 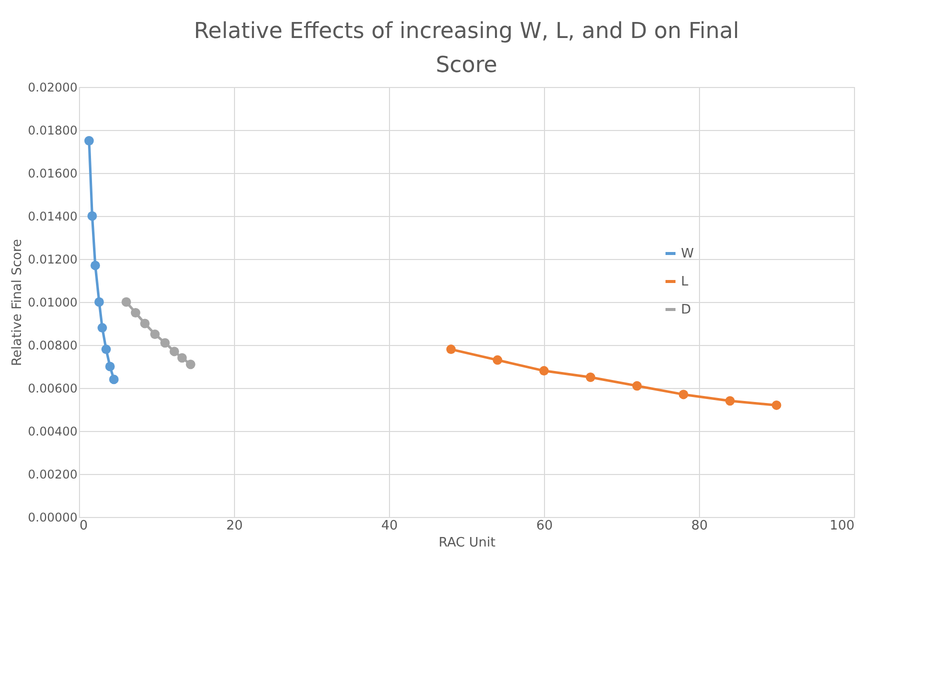 What do you see at coordinates (389, 526) in the screenshot?
I see `x-tick-label: 40` at bounding box center [389, 526].